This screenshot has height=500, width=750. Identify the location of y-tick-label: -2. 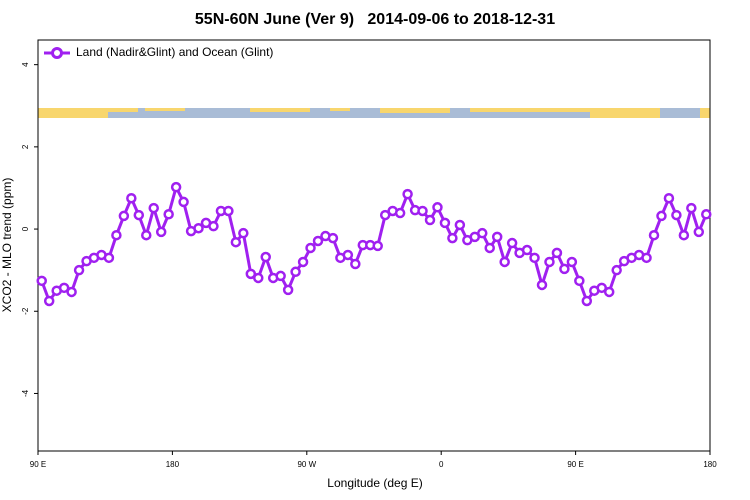
(25, 311).